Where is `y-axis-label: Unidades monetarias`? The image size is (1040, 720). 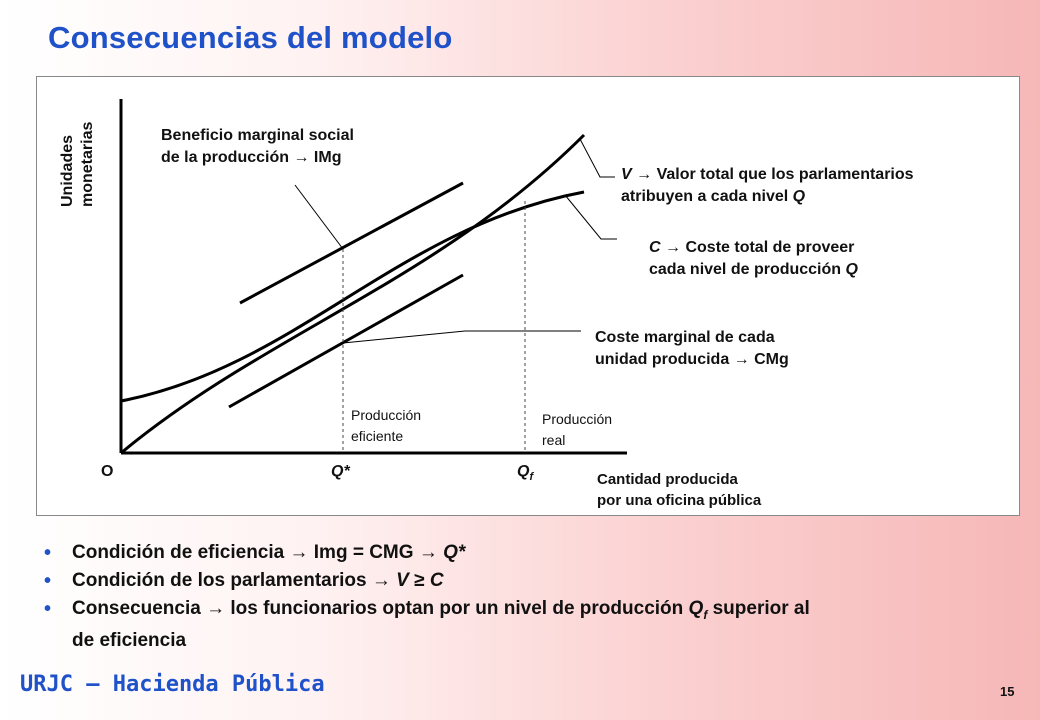 y-axis-label: Unidades monetarias is located at coordinates (79, 151).